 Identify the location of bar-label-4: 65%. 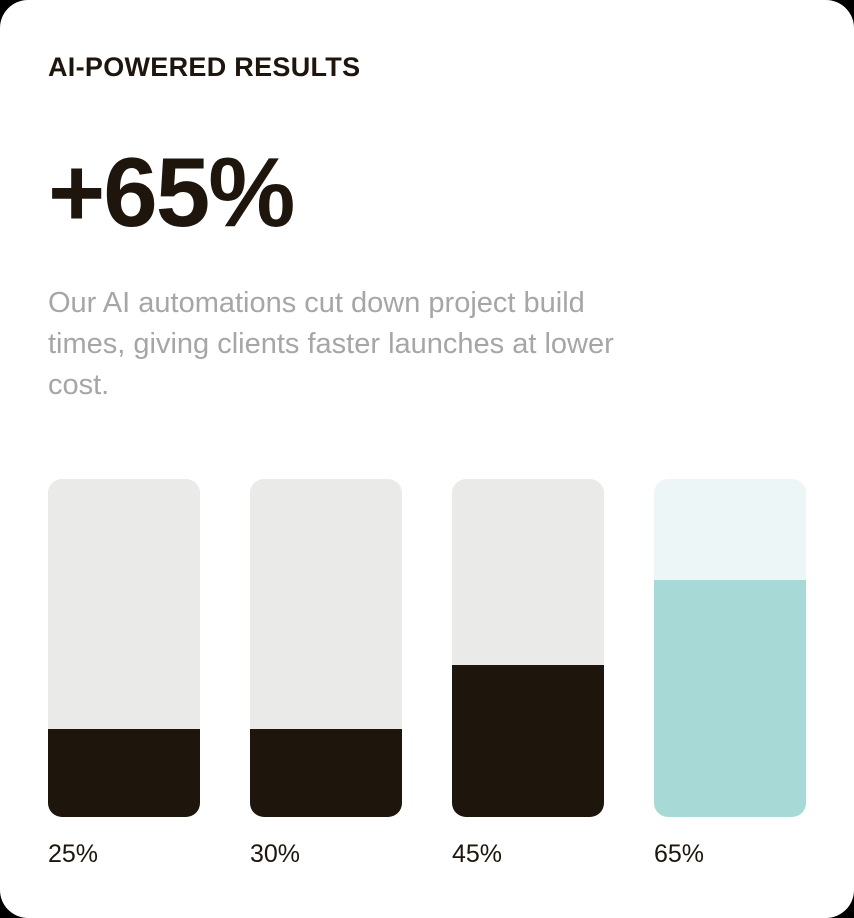
(679, 854).